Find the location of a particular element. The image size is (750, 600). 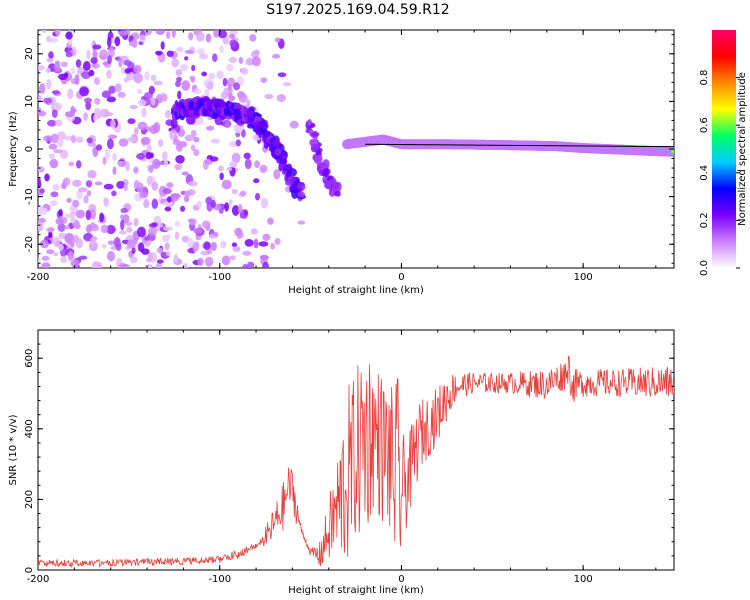

snr-x-tick-label: -100 is located at coordinates (219, 579).